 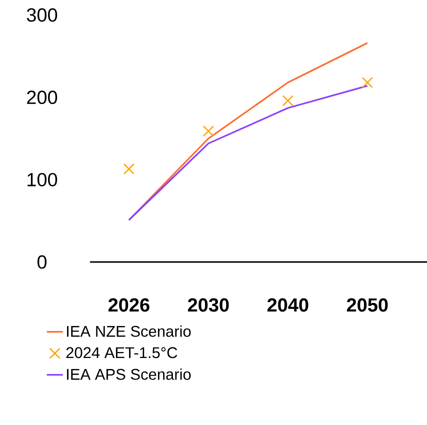 What do you see at coordinates (367, 305) in the screenshot?
I see `x-tick-label: 2050` at bounding box center [367, 305].